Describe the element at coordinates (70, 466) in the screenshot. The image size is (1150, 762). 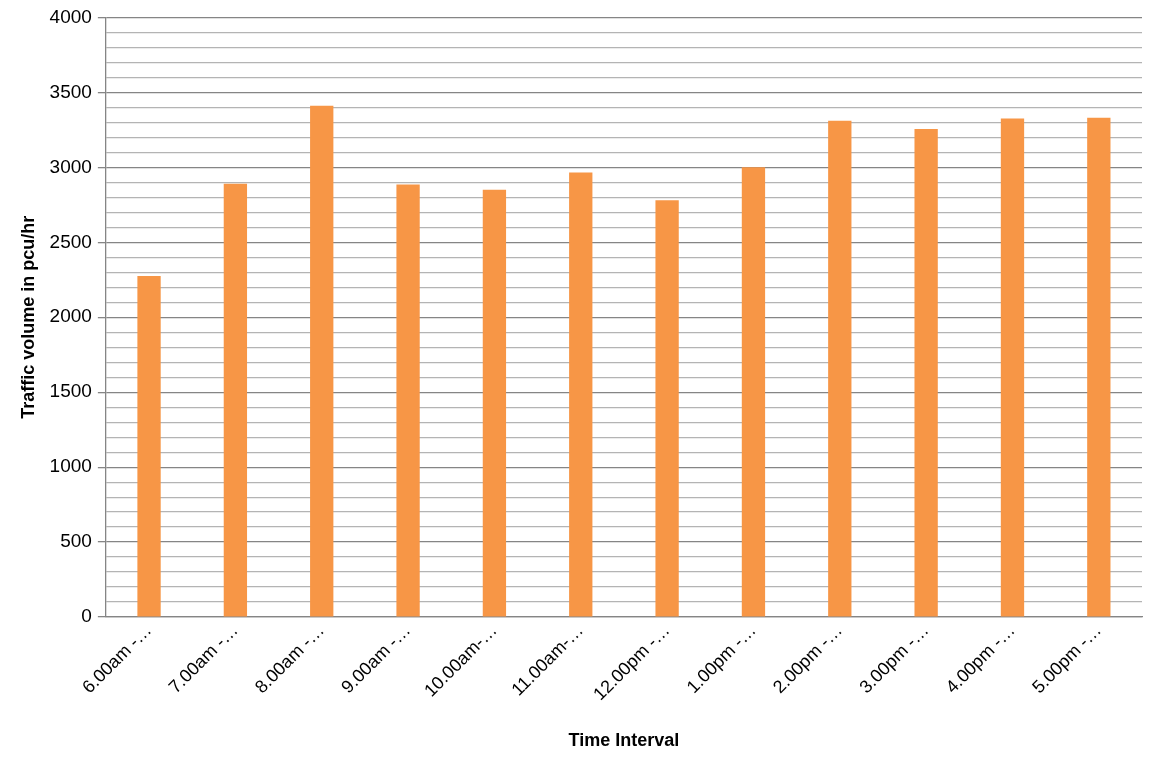
I see `y-tick-label: 1000` at that location.